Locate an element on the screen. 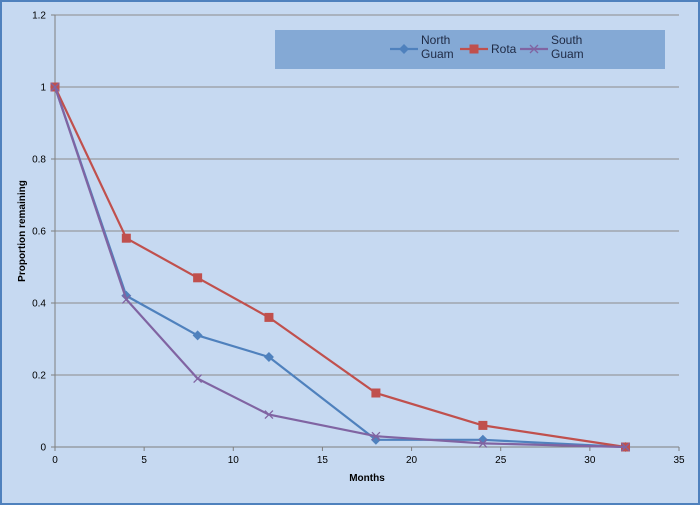 Image resolution: width=700 pixels, height=505 pixels. x-tick-label: 15 is located at coordinates (323, 460).